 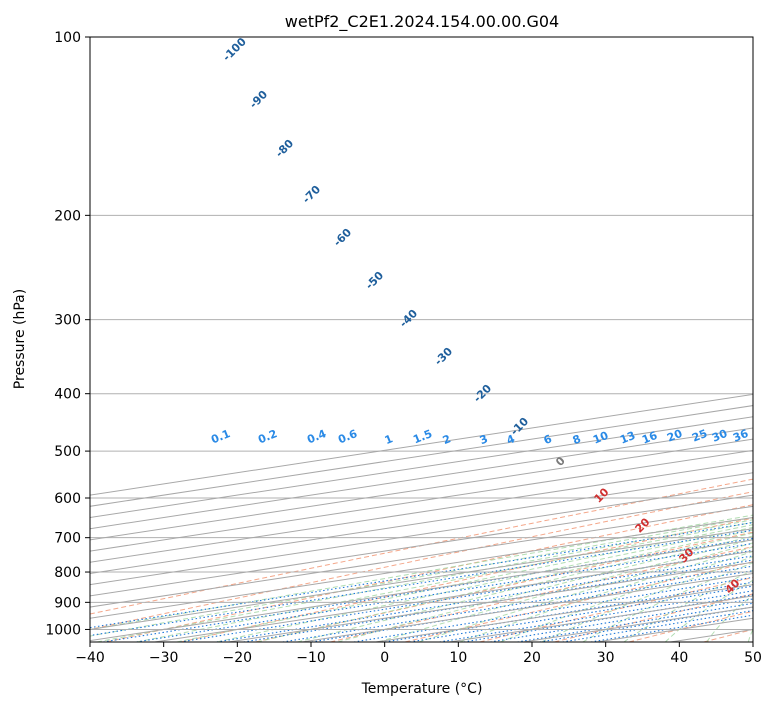 I want to click on x-tick-label: −10, so click(x=311, y=658).